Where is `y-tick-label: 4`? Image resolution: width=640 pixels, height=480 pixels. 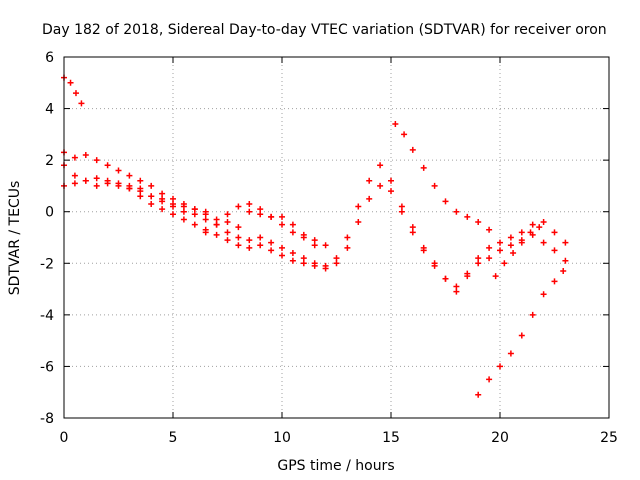 y-tick-label: 4 is located at coordinates (49, 110).